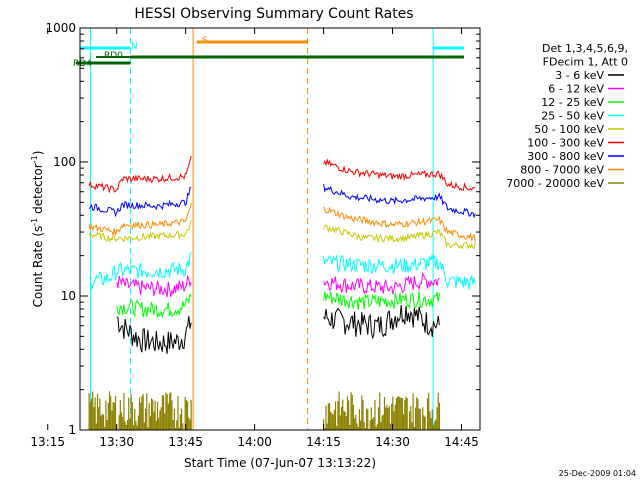  Describe the element at coordinates (579, 75) in the screenshot. I see `legend-entry-label: 3 - 6 keV` at that location.